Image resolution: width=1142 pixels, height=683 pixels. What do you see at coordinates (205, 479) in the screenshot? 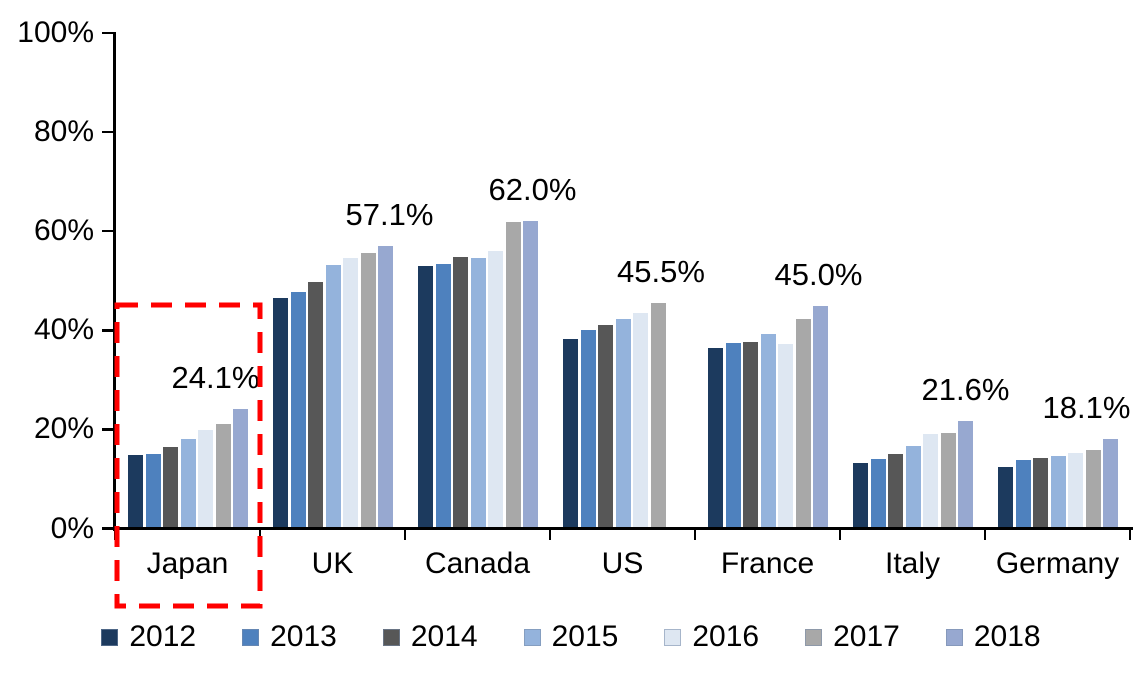
I see `bar-japan-2016` at bounding box center [205, 479].